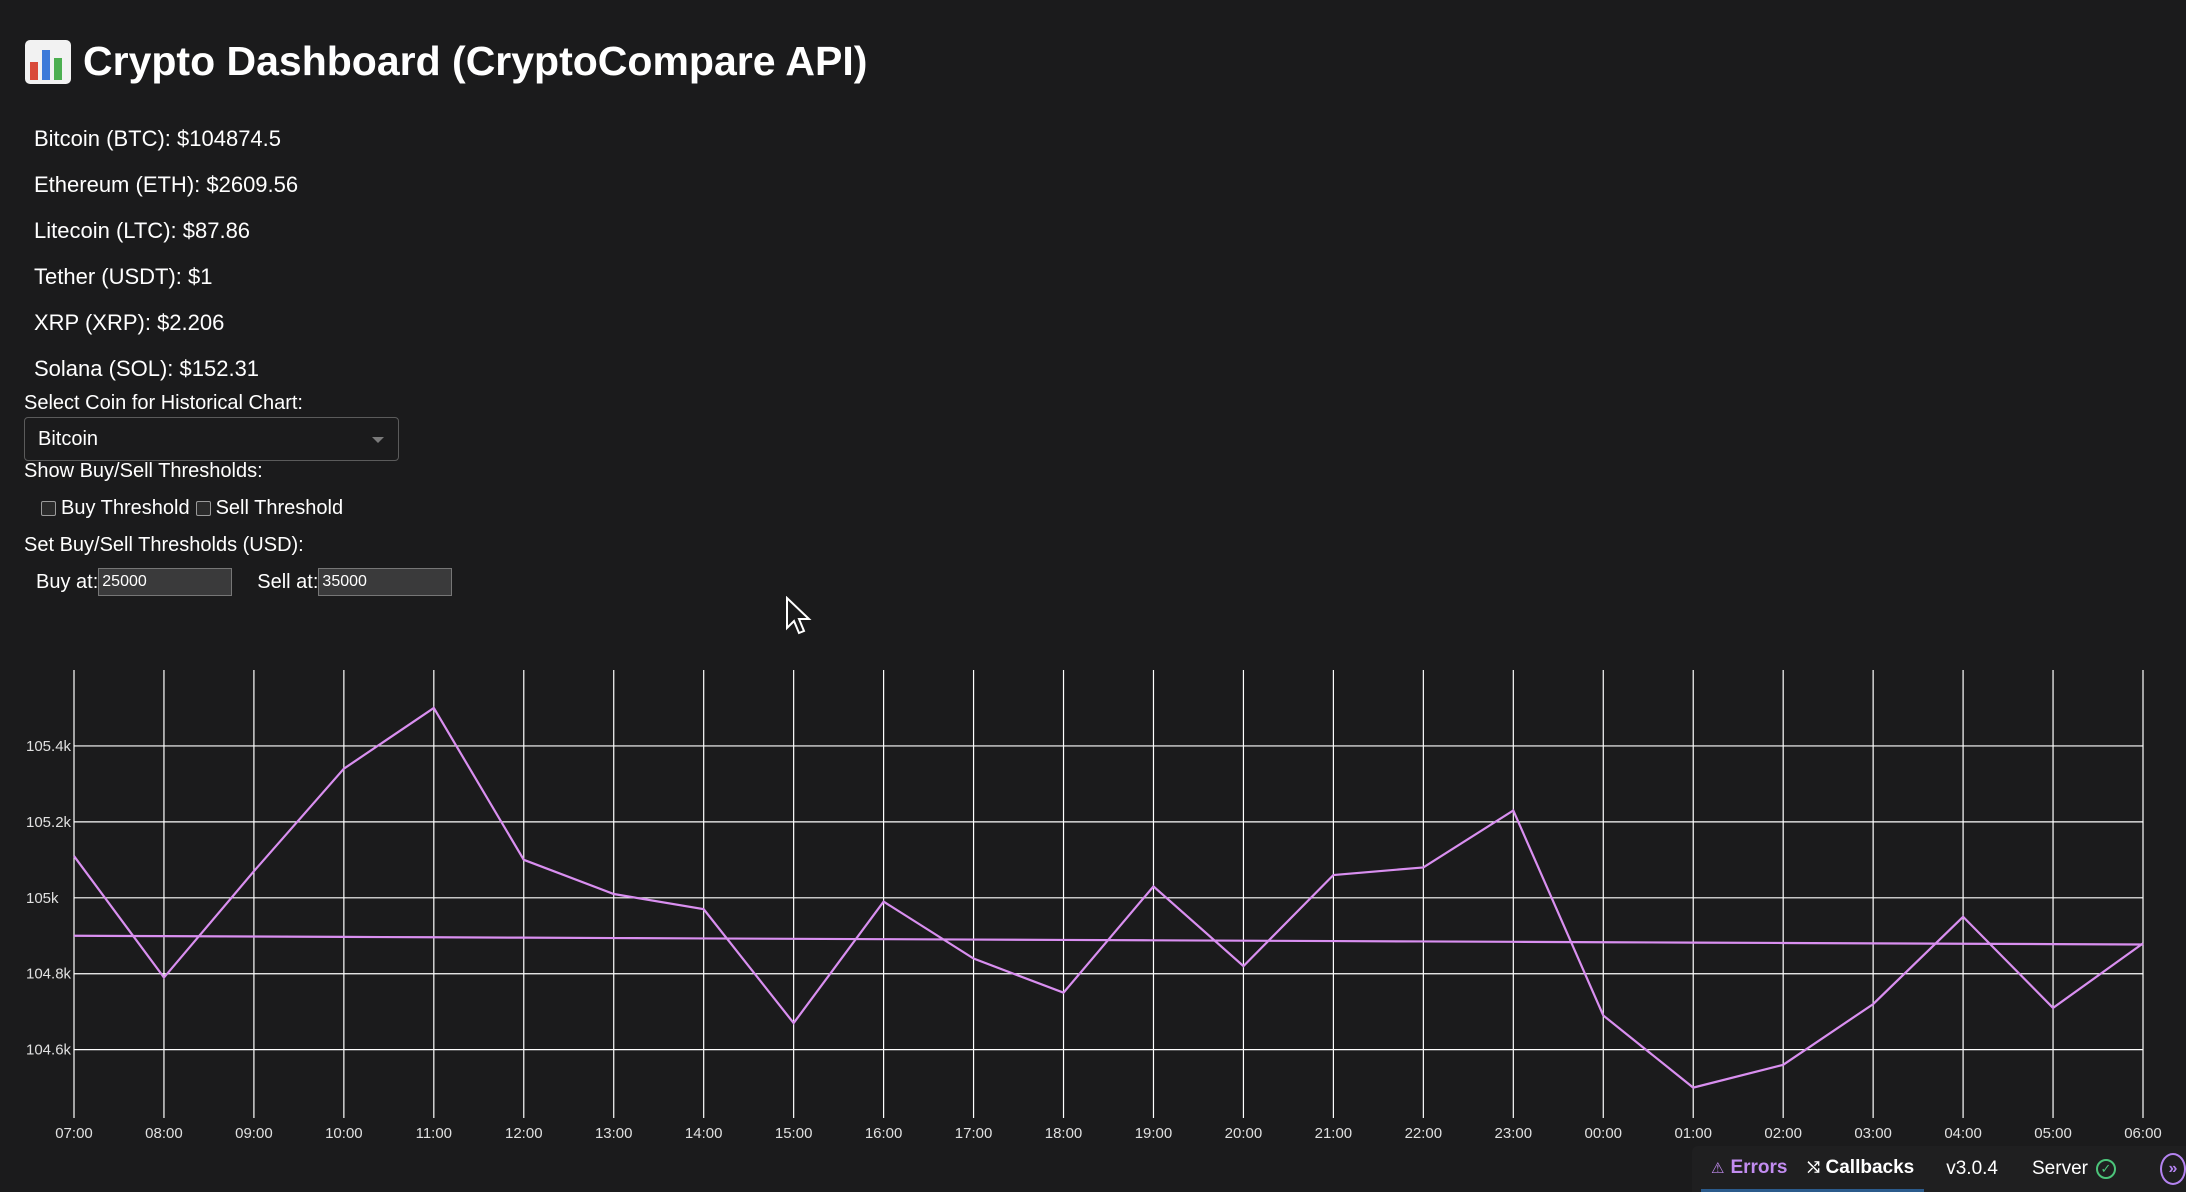 This screenshot has height=1192, width=2186. I want to click on coin-dropdown: Bitcoin, so click(211, 439).